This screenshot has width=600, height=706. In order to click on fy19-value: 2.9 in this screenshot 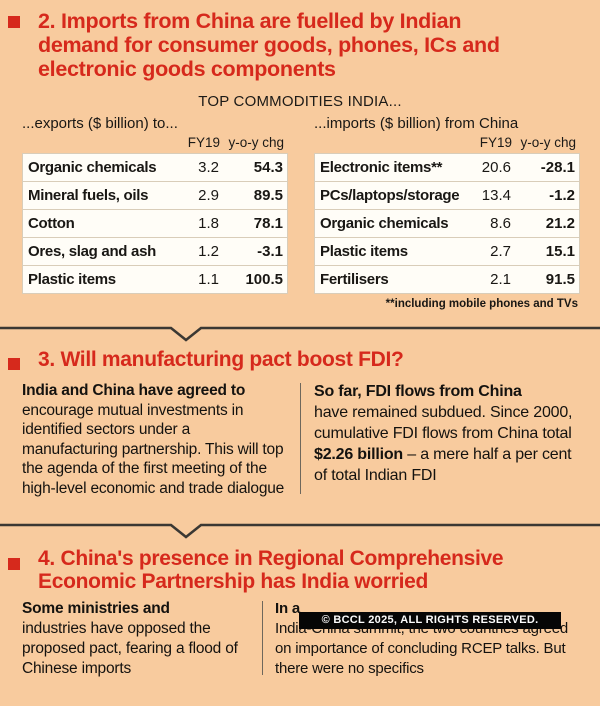, I will do `click(208, 195)`.